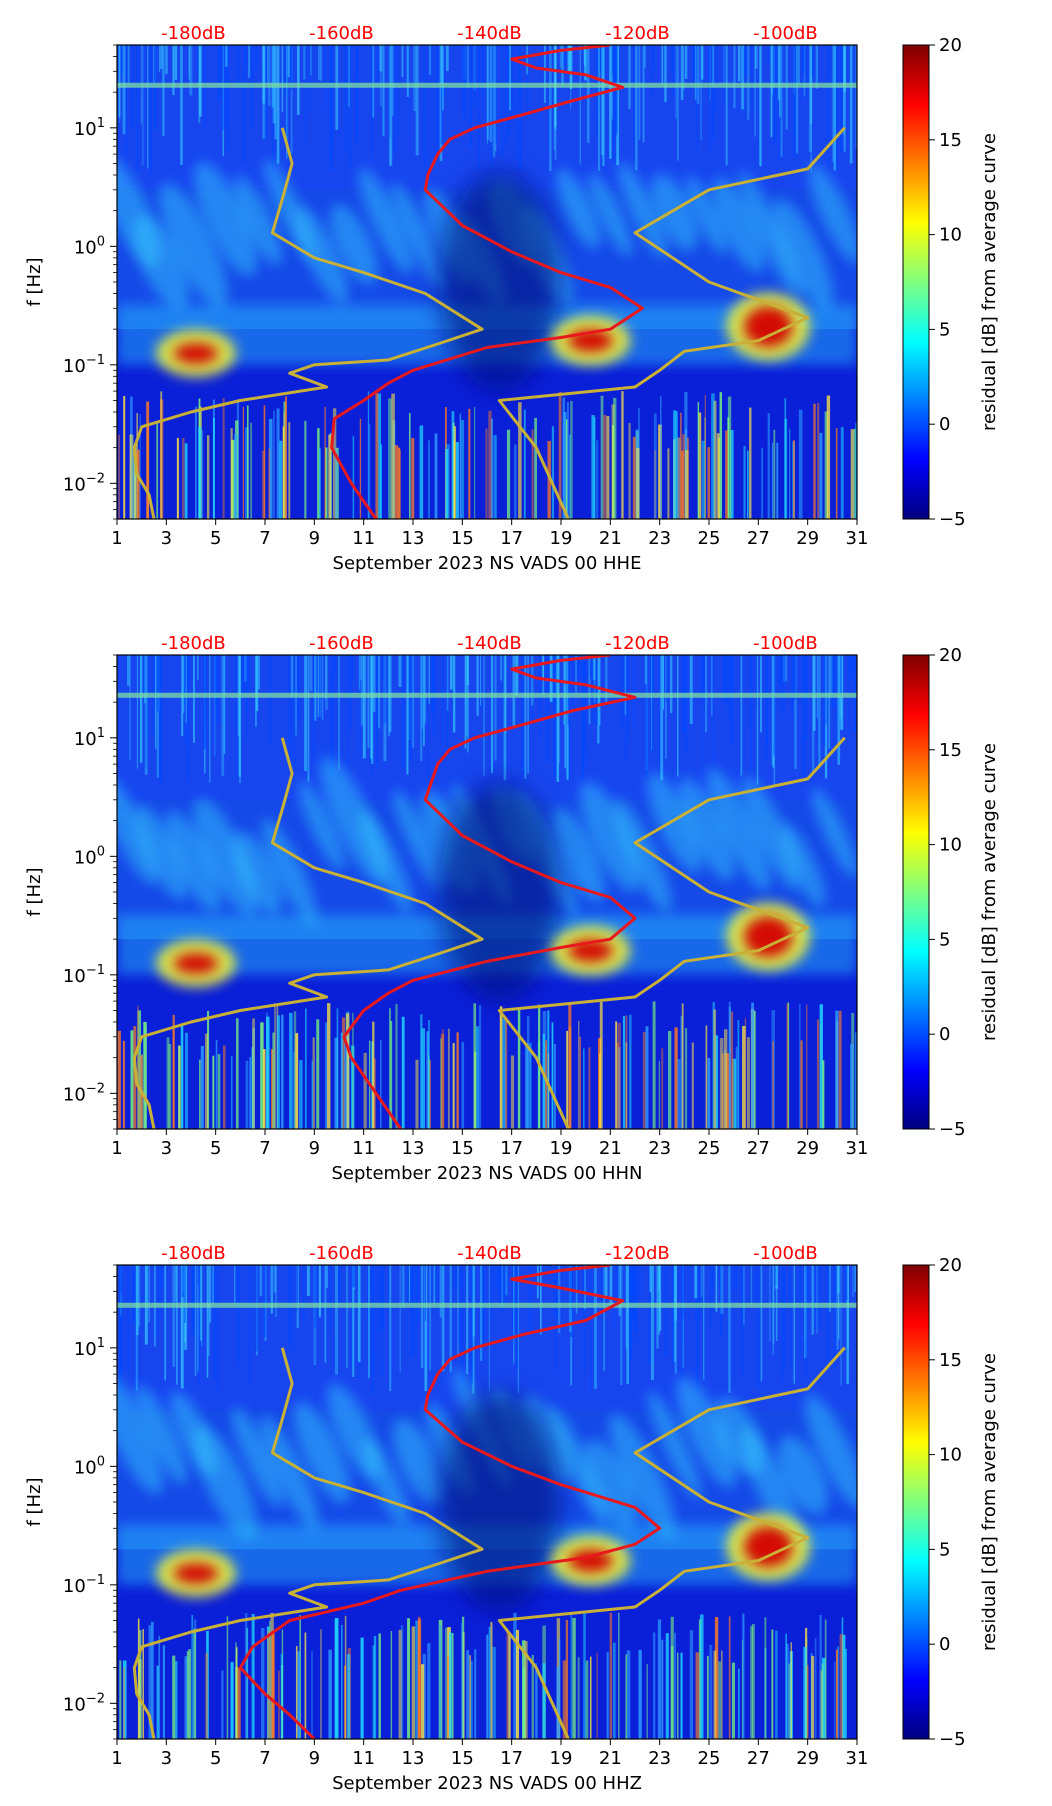 Image resolution: width=1052 pixels, height=1806 pixels. I want to click on x-tick-label: 25, so click(709, 1148).